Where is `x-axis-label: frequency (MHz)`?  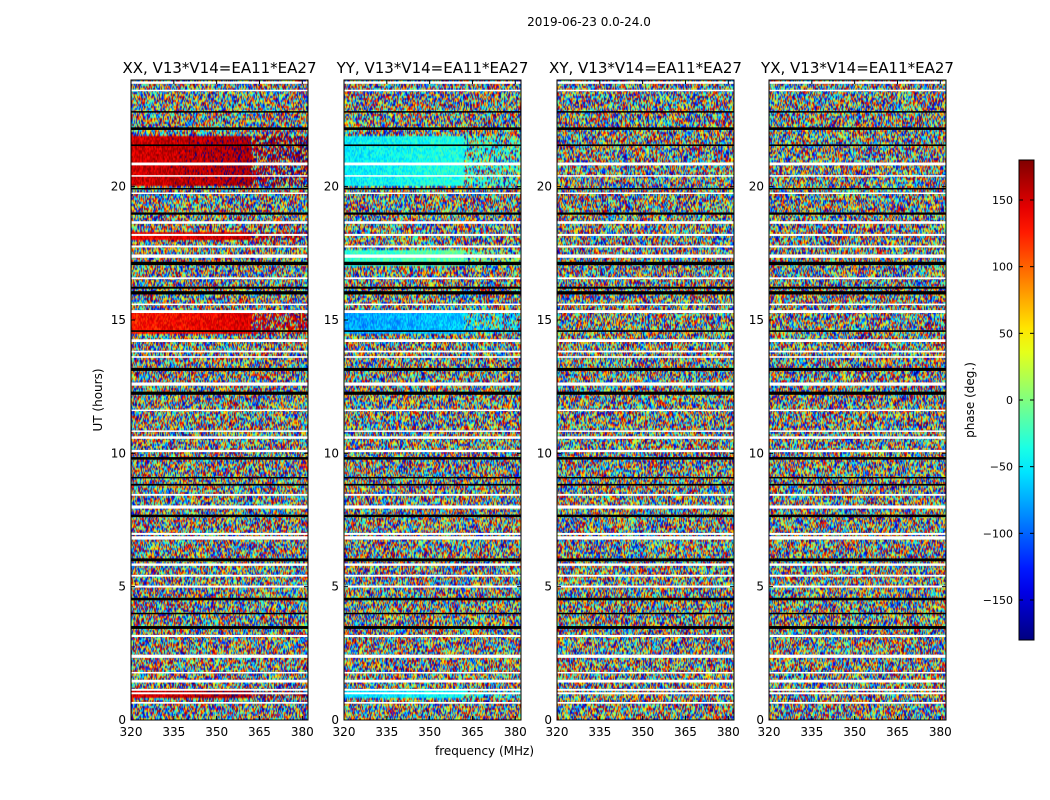 x-axis-label: frequency (MHz) is located at coordinates (484, 751).